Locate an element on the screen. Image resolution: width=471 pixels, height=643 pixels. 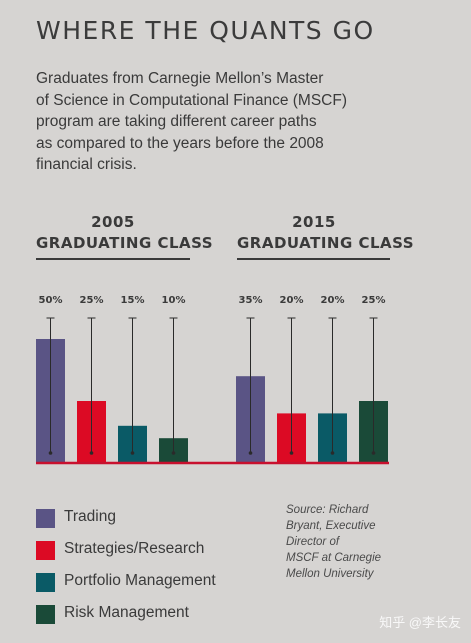
data-label: 10% is located at coordinates (174, 300).